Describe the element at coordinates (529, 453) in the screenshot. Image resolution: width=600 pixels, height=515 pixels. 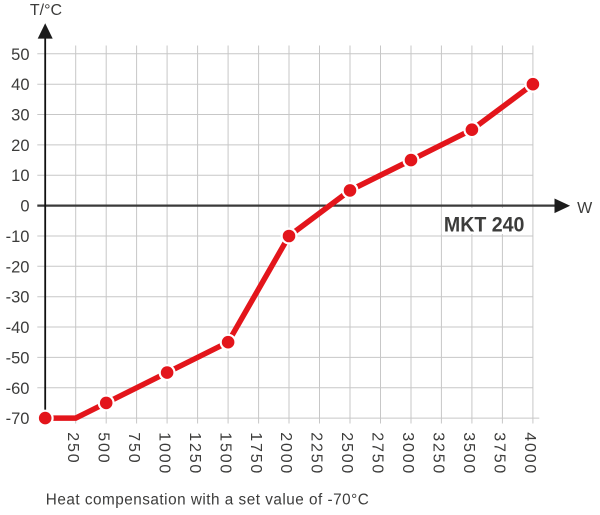
I see `svg-text: 4000` at that location.